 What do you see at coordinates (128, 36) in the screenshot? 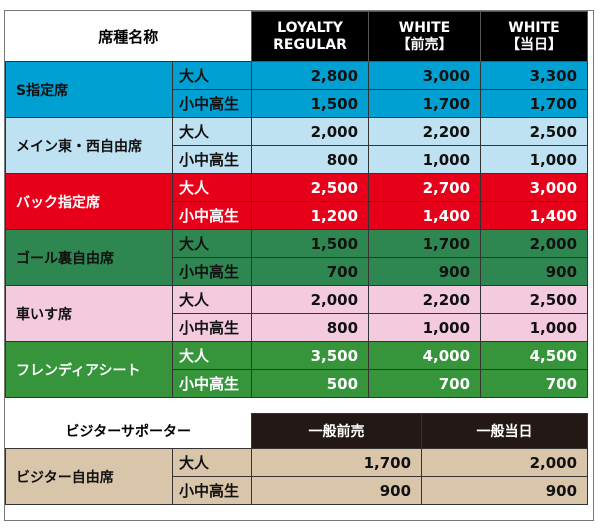
I see `seat-name-header: 席種名称` at bounding box center [128, 36].